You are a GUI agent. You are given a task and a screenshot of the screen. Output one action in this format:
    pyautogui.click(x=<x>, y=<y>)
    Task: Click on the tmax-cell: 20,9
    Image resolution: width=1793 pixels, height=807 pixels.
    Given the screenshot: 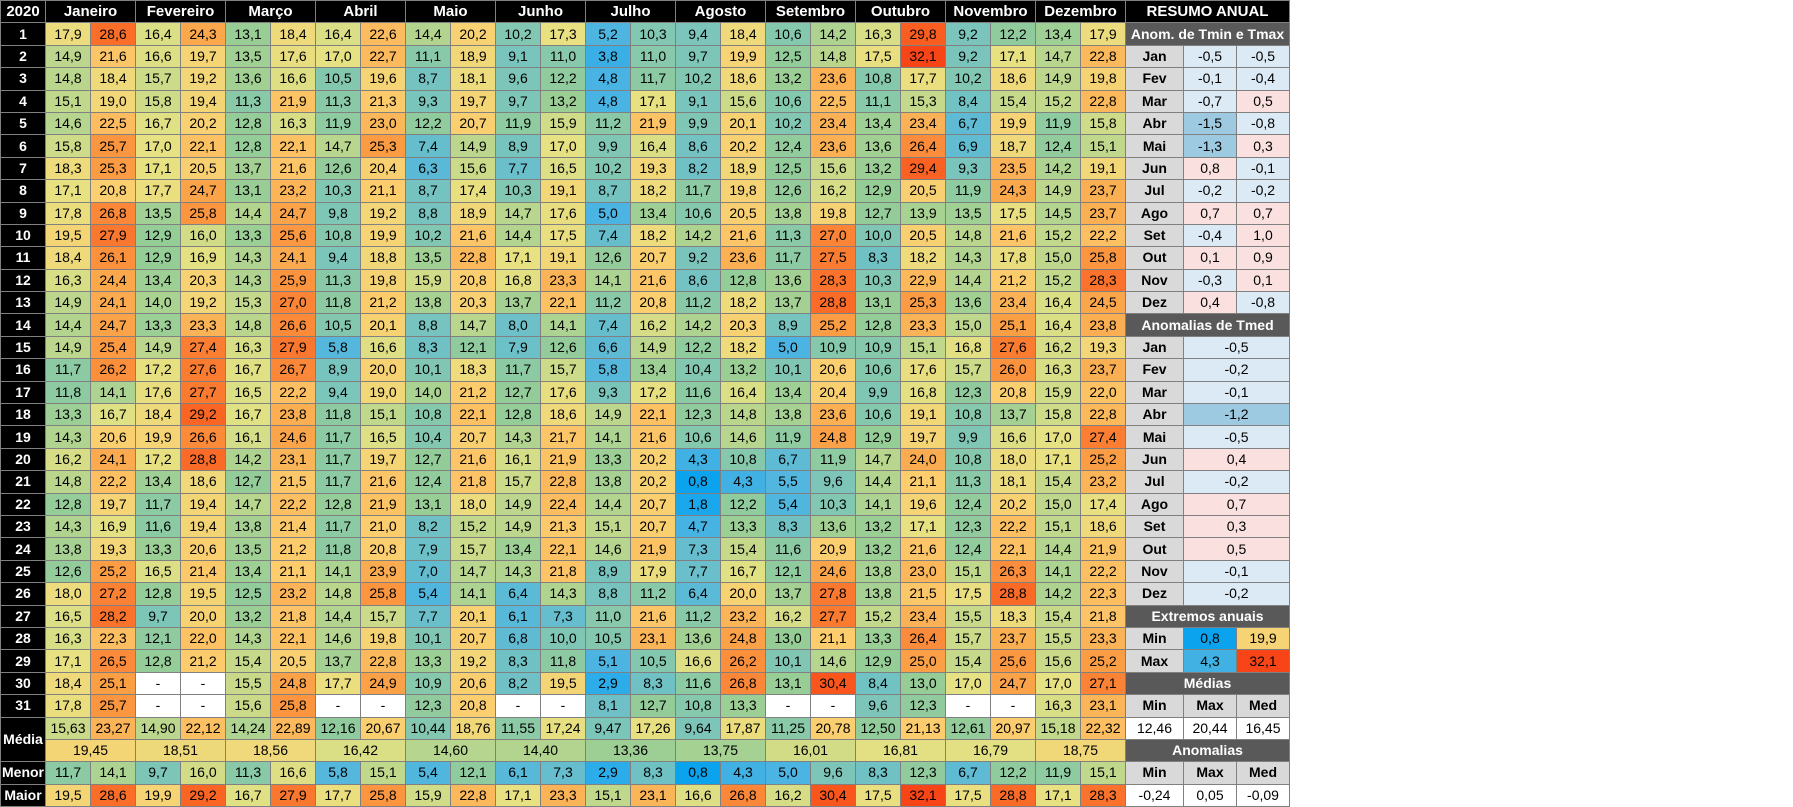 What is the action you would take?
    pyautogui.click(x=833, y=549)
    